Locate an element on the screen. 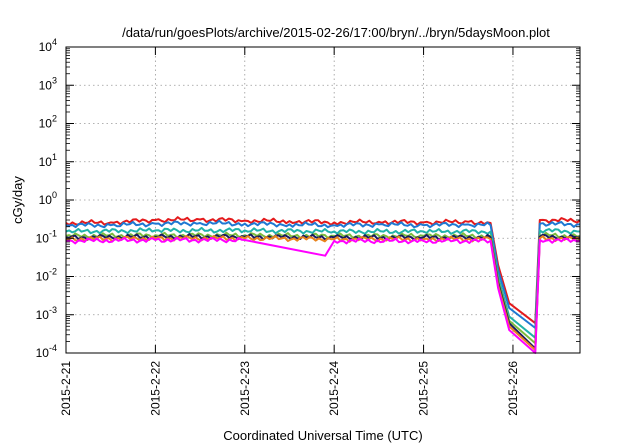 Image resolution: width=640 pixels, height=448 pixels. y-tick-label: 10² is located at coordinates (48, 122).